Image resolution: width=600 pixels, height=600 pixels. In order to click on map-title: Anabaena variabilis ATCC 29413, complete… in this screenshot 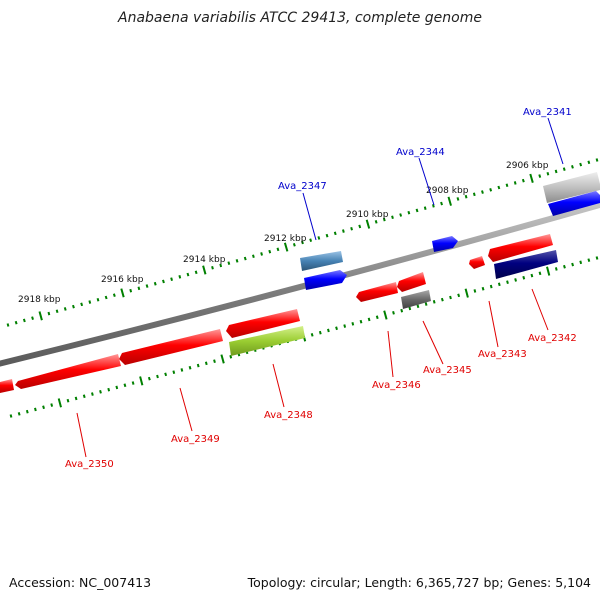, I will do `click(300, 18)`.